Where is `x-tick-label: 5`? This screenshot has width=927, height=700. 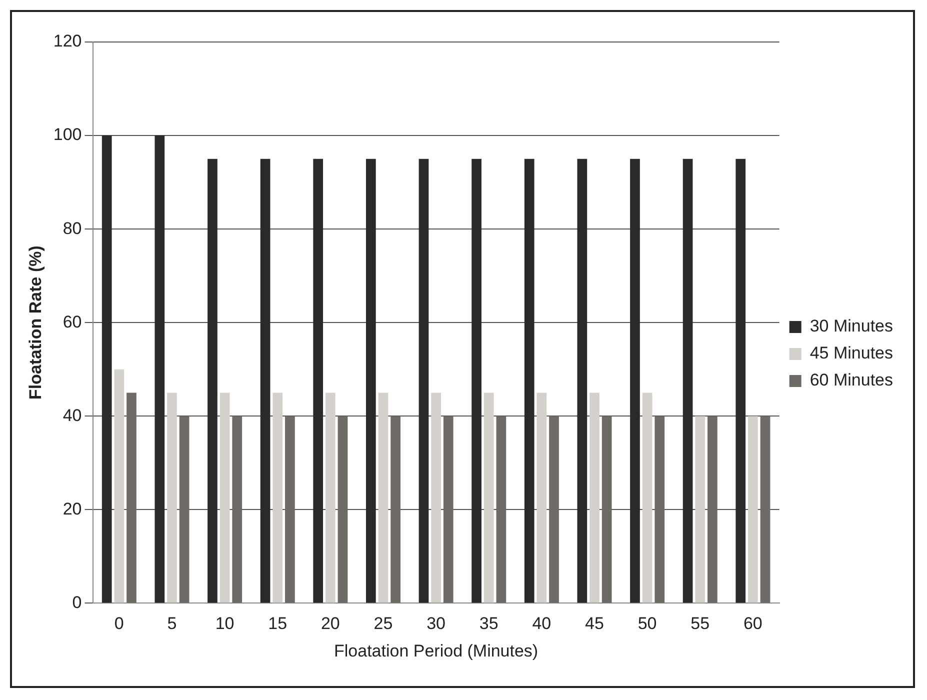 x-tick-label: 5 is located at coordinates (172, 624).